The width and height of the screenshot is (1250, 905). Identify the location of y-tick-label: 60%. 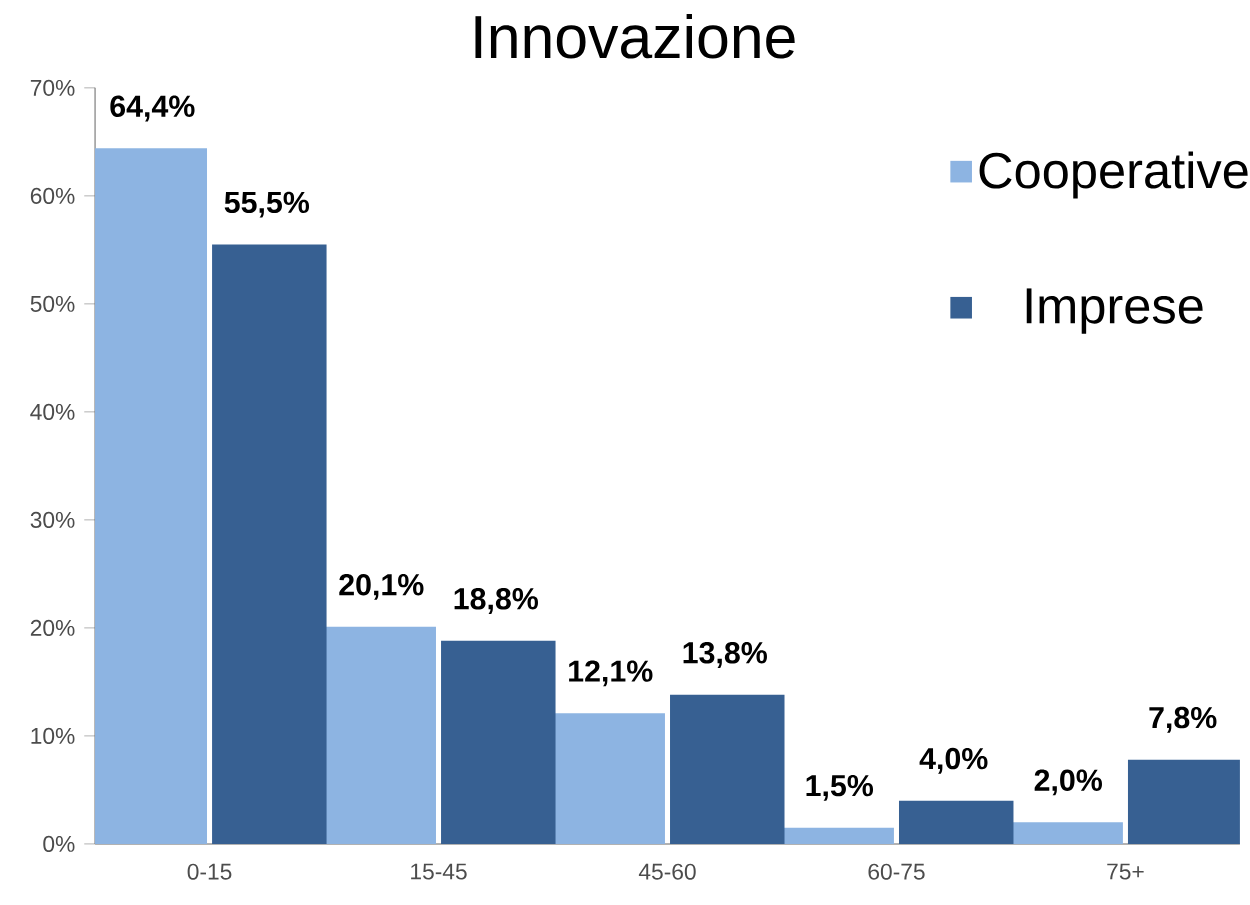
(52, 195).